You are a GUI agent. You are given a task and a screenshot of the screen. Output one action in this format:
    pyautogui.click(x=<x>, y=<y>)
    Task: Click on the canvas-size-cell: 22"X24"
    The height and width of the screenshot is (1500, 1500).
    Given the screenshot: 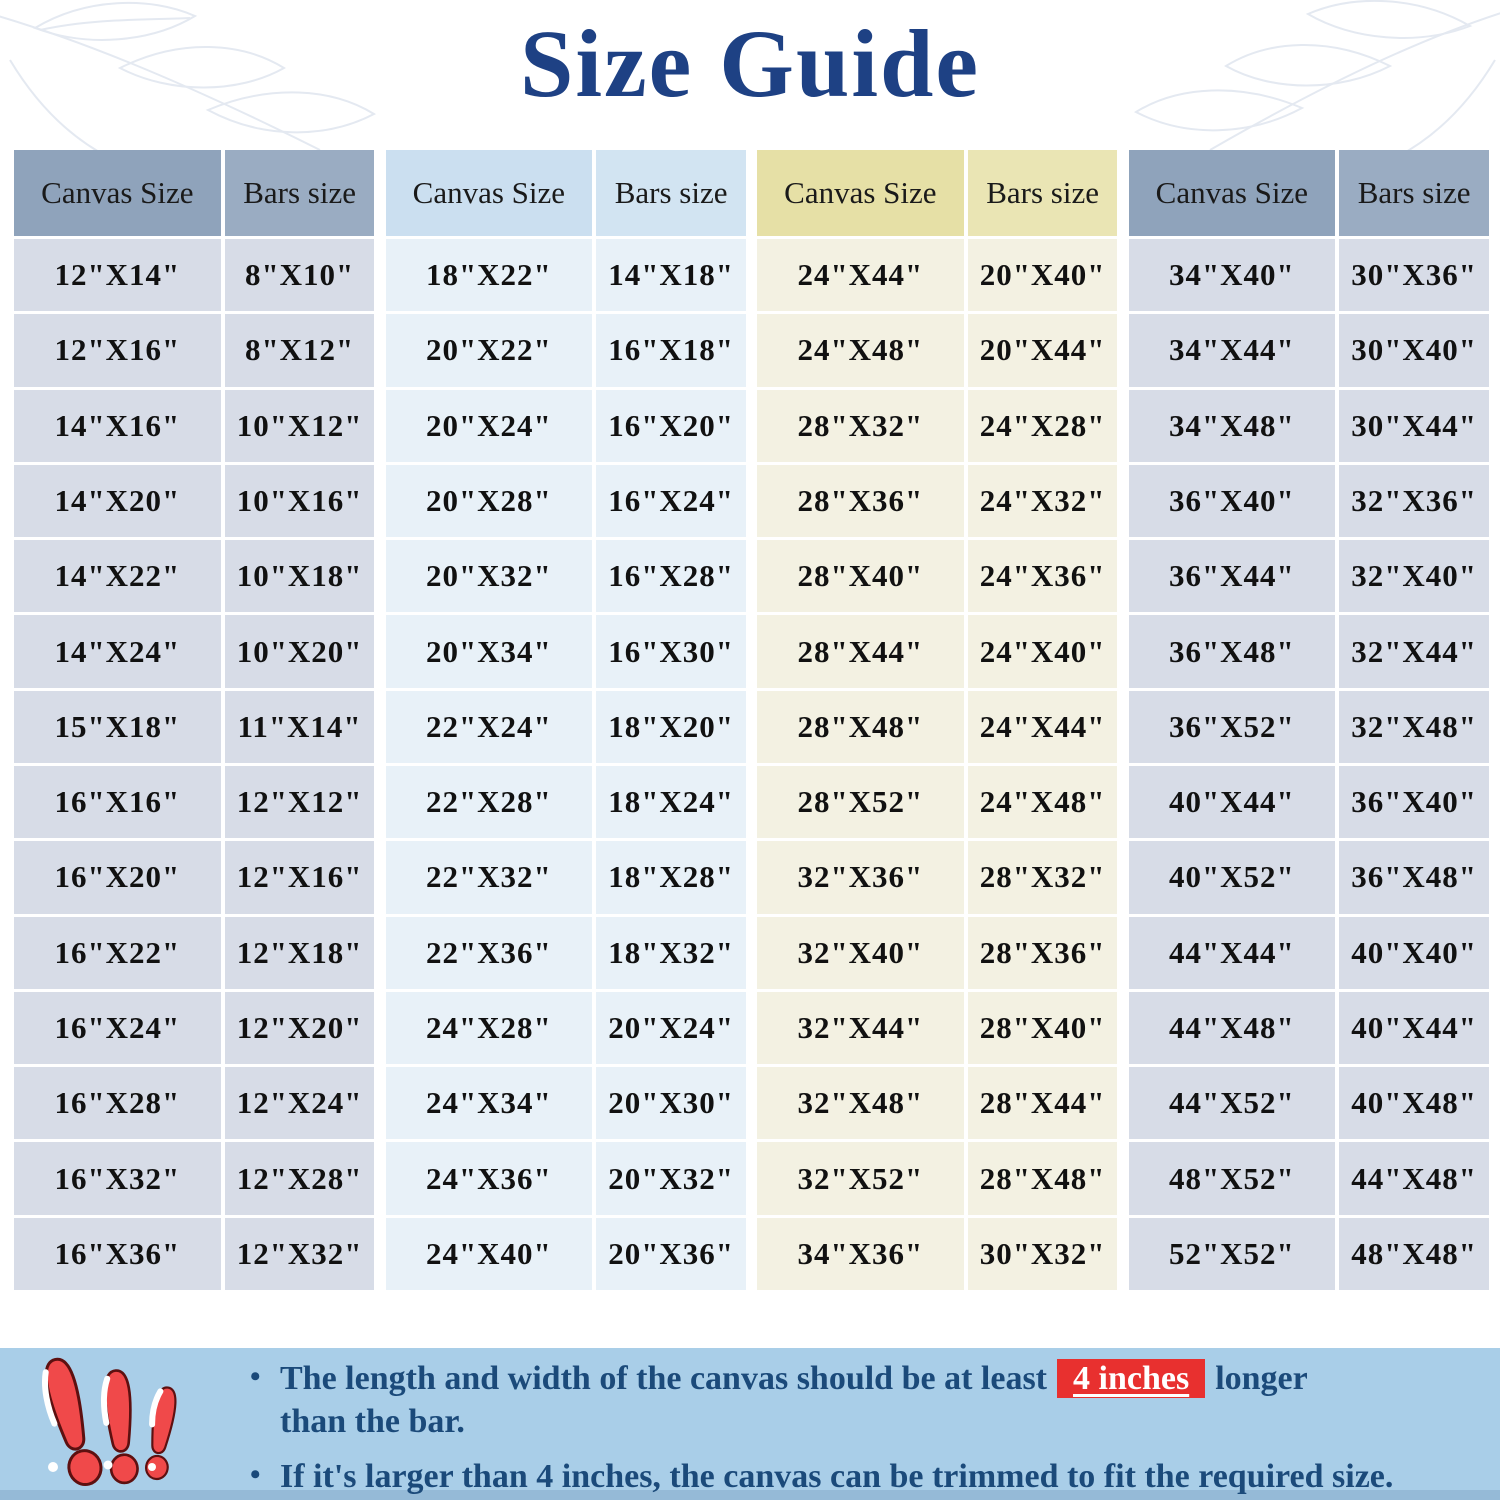 What is the action you would take?
    pyautogui.click(x=489, y=726)
    